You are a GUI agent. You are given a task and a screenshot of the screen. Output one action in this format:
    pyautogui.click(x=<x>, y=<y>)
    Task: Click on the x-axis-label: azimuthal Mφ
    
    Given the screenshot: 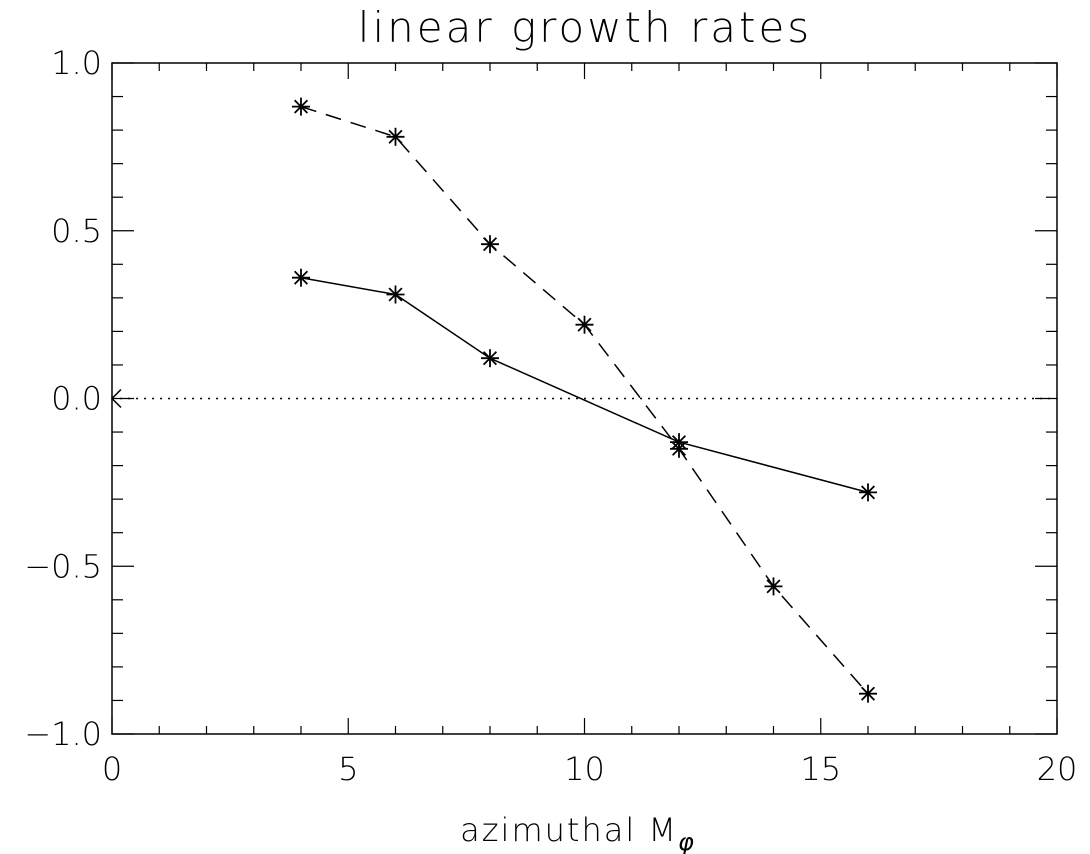 What is the action you would take?
    pyautogui.click(x=578, y=832)
    